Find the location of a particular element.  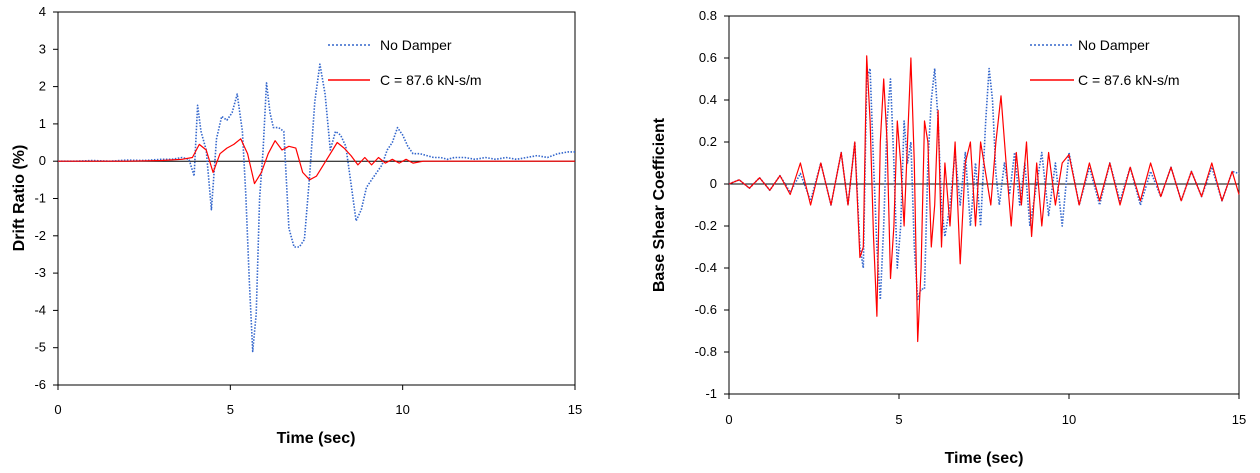

x-axis-title-right: Time (sec) is located at coordinates (984, 458).